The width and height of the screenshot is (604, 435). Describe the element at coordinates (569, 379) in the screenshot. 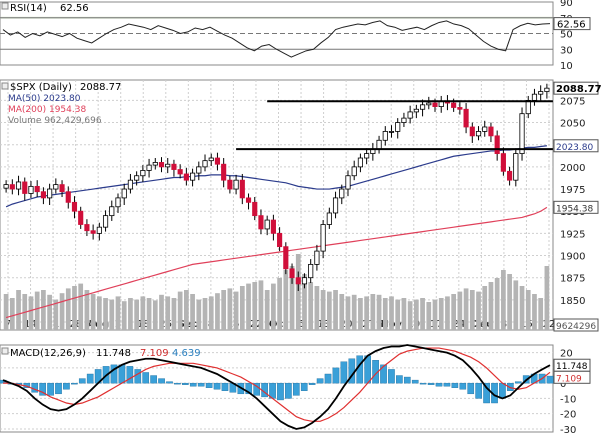

I see `macd-last-label: 7.109` at that location.